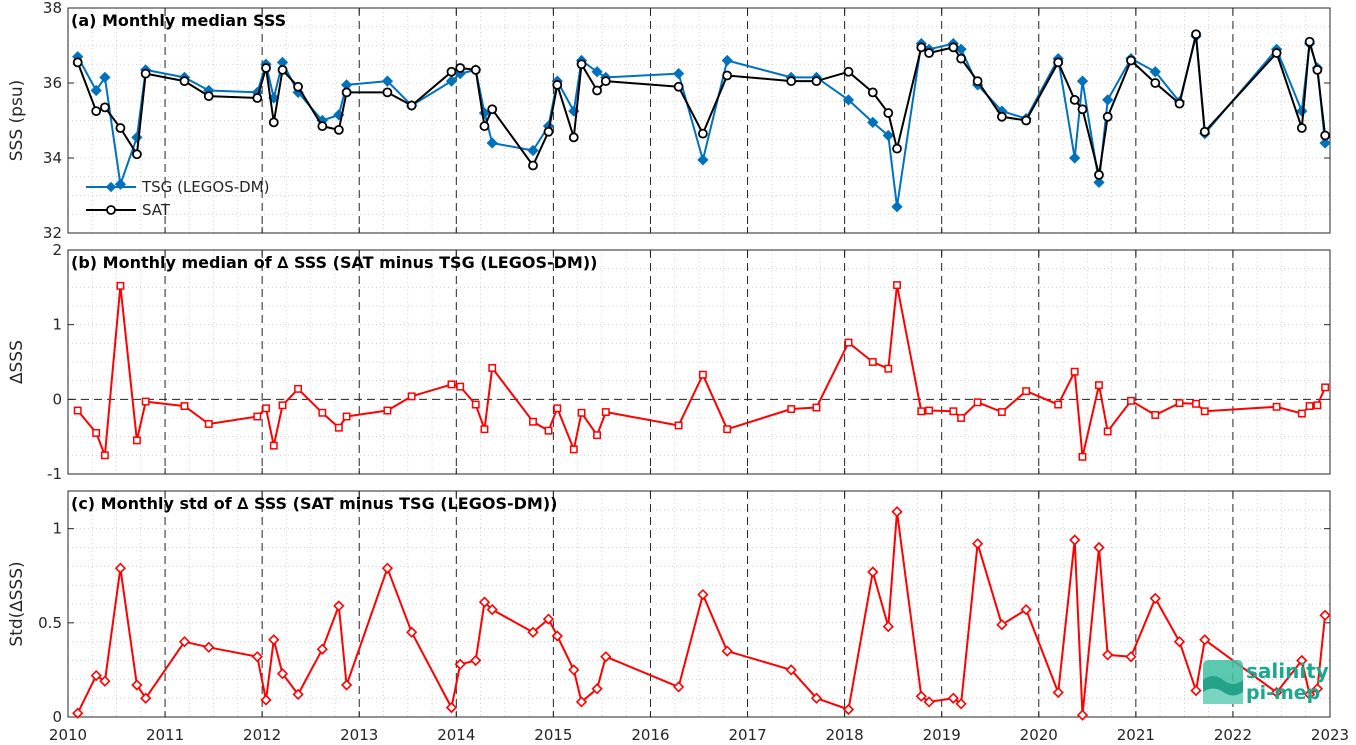 The height and width of the screenshot is (745, 1356). What do you see at coordinates (165, 735) in the screenshot?
I see `x-tick-label: 2011` at bounding box center [165, 735].